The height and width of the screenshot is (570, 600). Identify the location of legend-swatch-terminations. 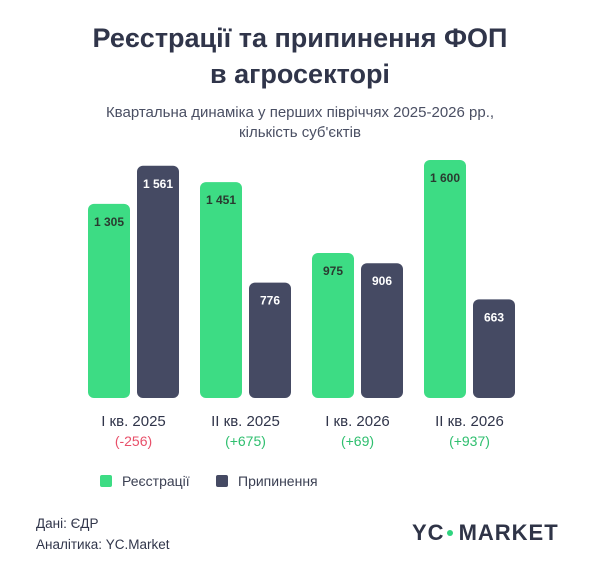
(222, 481).